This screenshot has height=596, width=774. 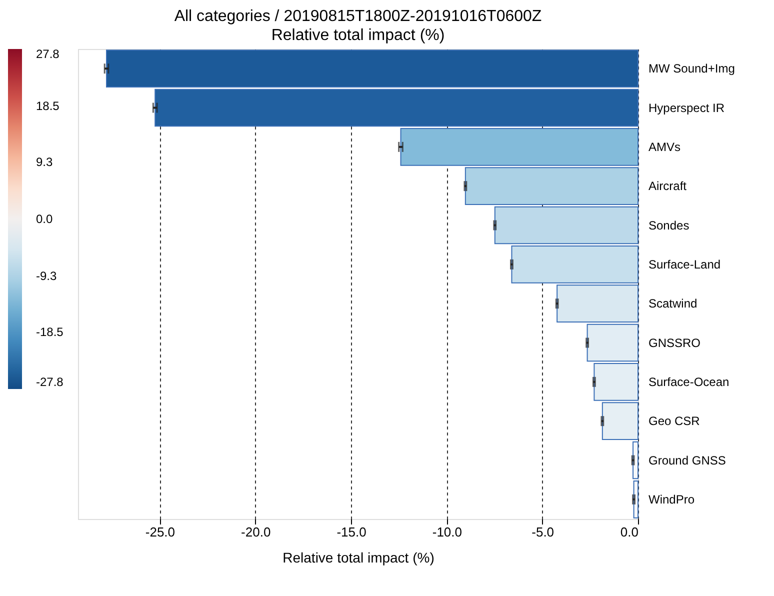 I want to click on y-tick-label: Sondes, so click(x=669, y=225).